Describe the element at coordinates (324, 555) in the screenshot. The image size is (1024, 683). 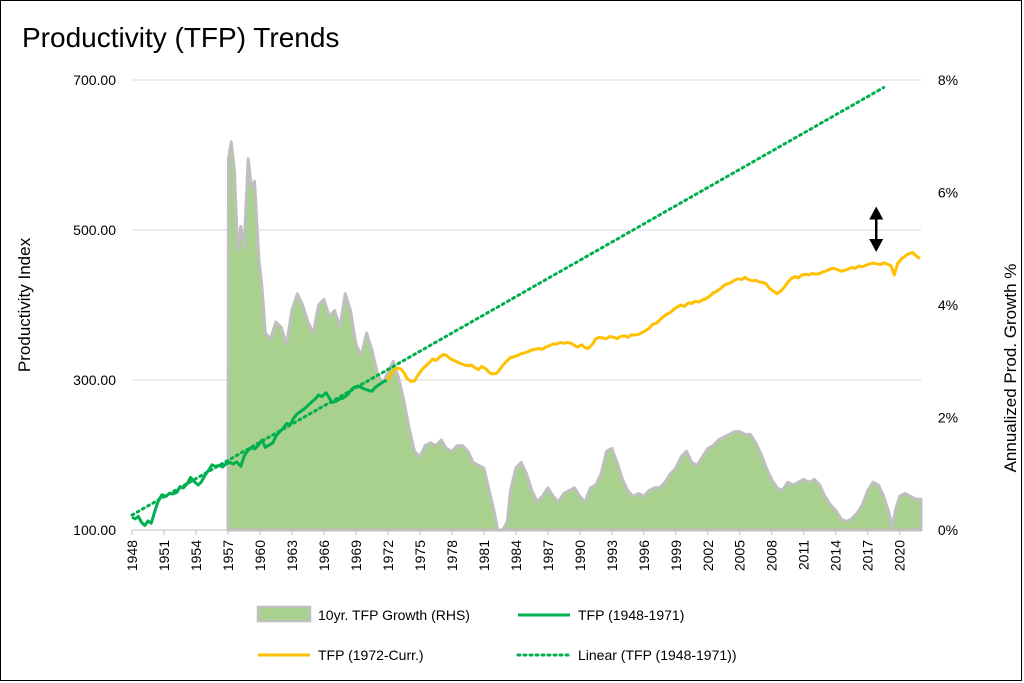
I see `x-tick-label: 1966` at that location.